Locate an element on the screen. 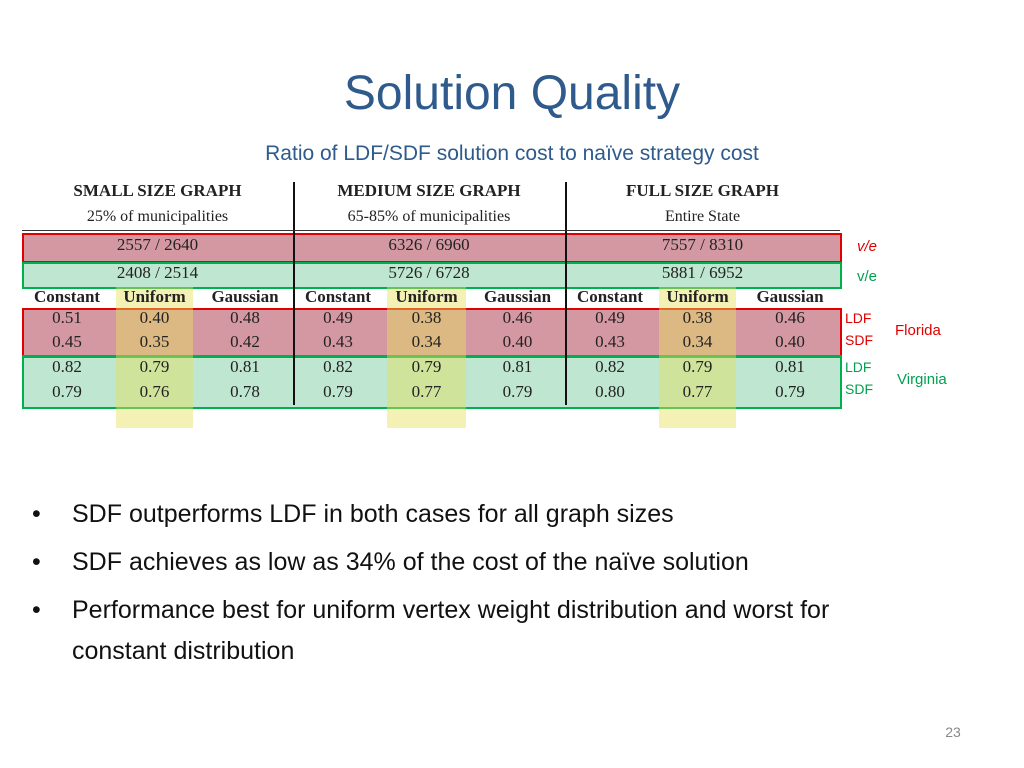  group-detail: Entire State is located at coordinates (702, 216).